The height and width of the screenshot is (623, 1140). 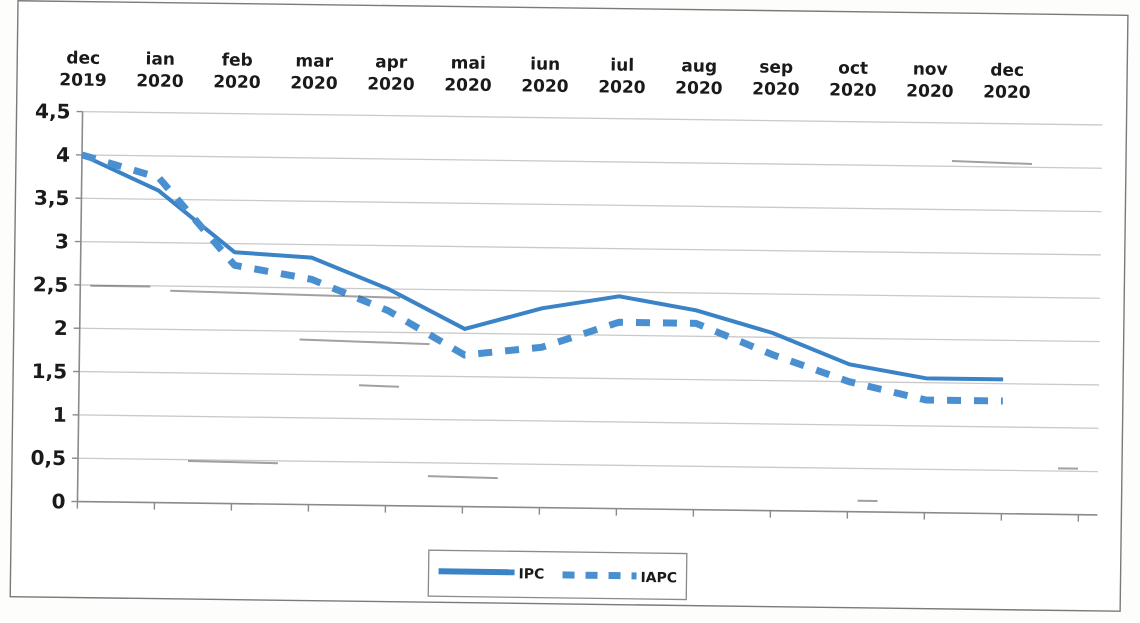 What do you see at coordinates (58, 501) in the screenshot?
I see `y-tick-label: 0` at bounding box center [58, 501].